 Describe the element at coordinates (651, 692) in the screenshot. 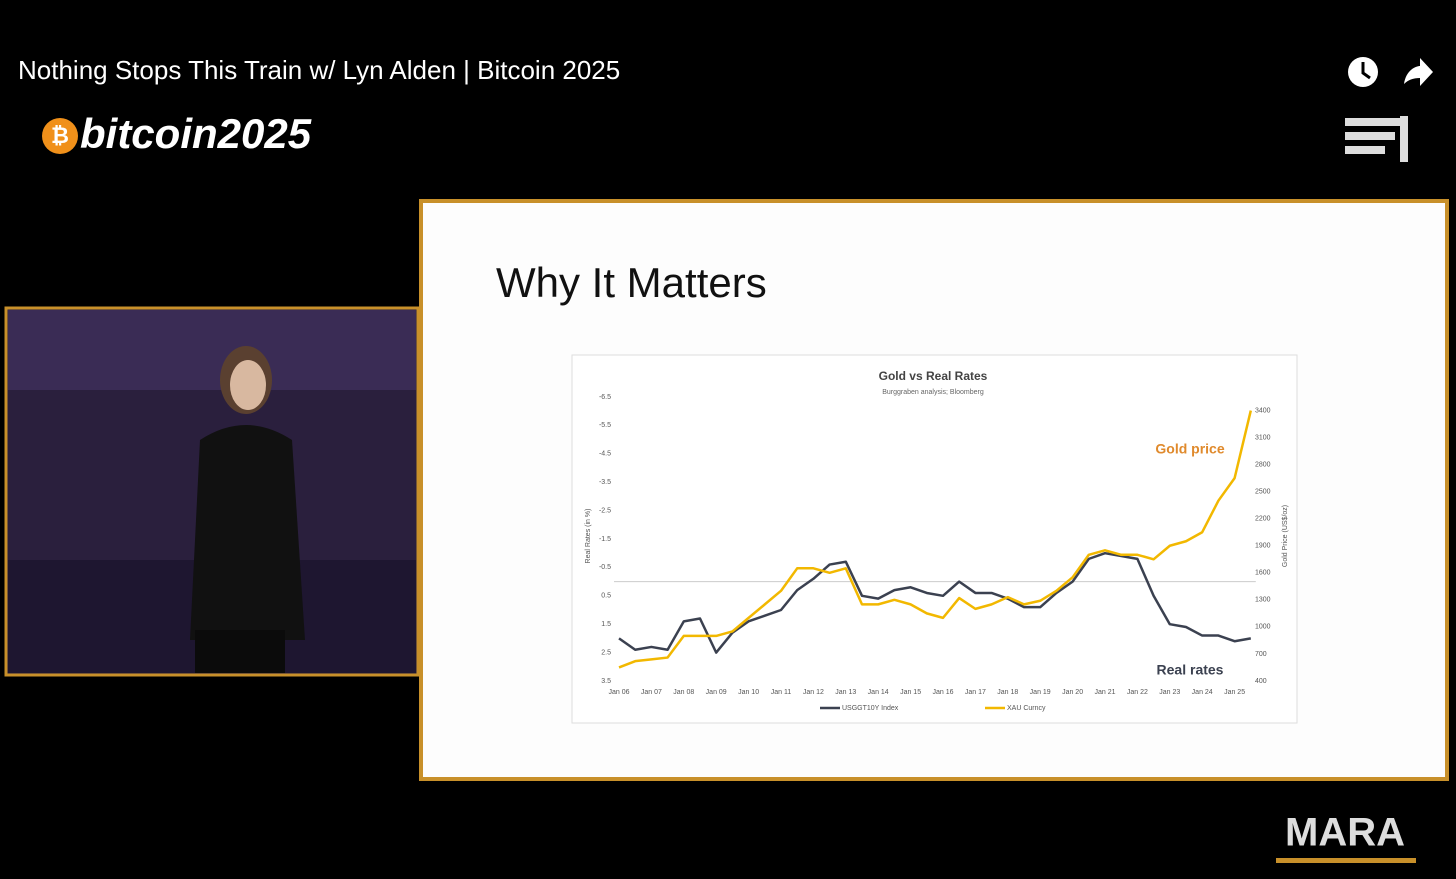

I see `x-tick-label: Jan 07` at that location.